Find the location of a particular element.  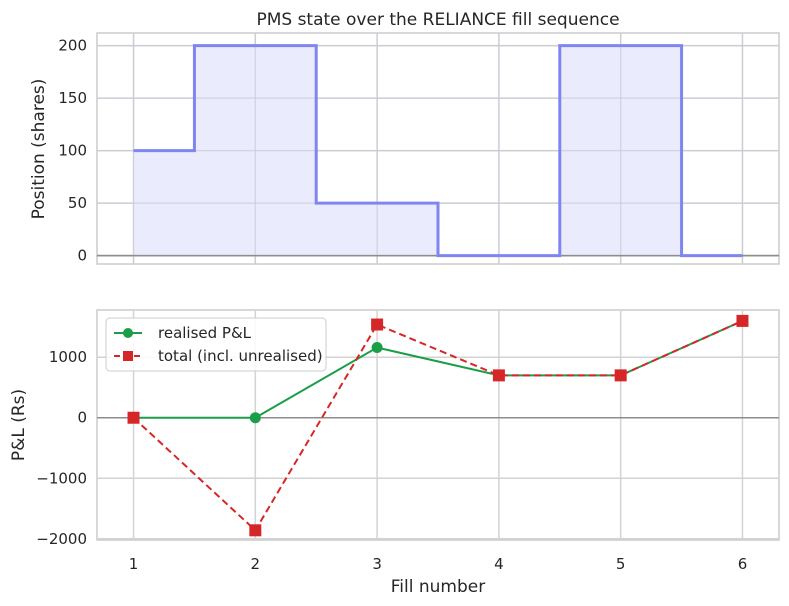

bottom-y-tick-labels: −2000 −1000 0 1000 is located at coordinates (61, 448).